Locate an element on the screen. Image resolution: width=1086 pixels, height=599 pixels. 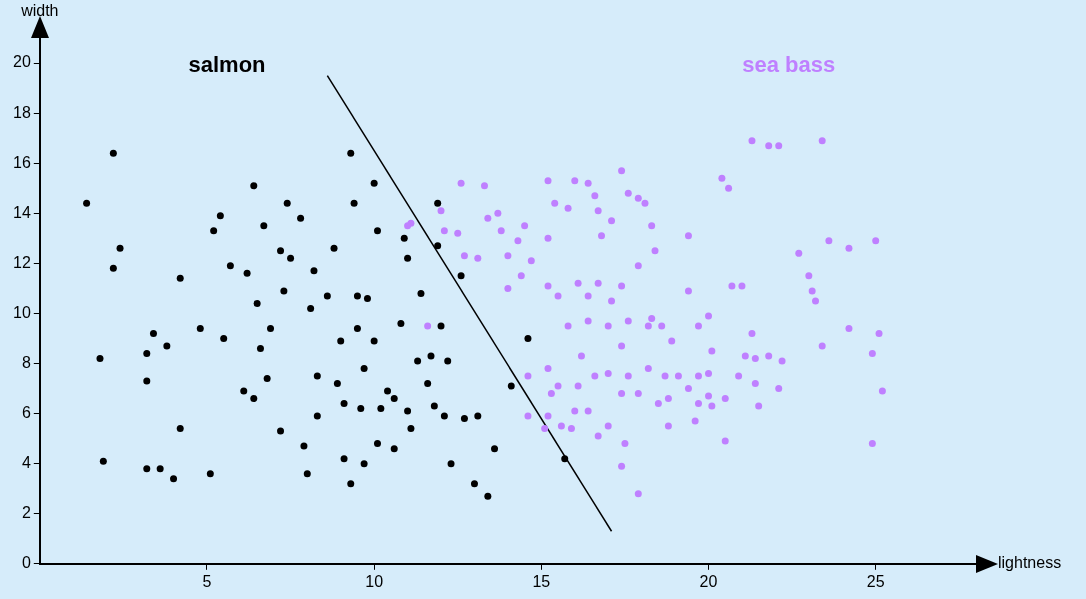
y-tick-label: 8 is located at coordinates (26, 362).